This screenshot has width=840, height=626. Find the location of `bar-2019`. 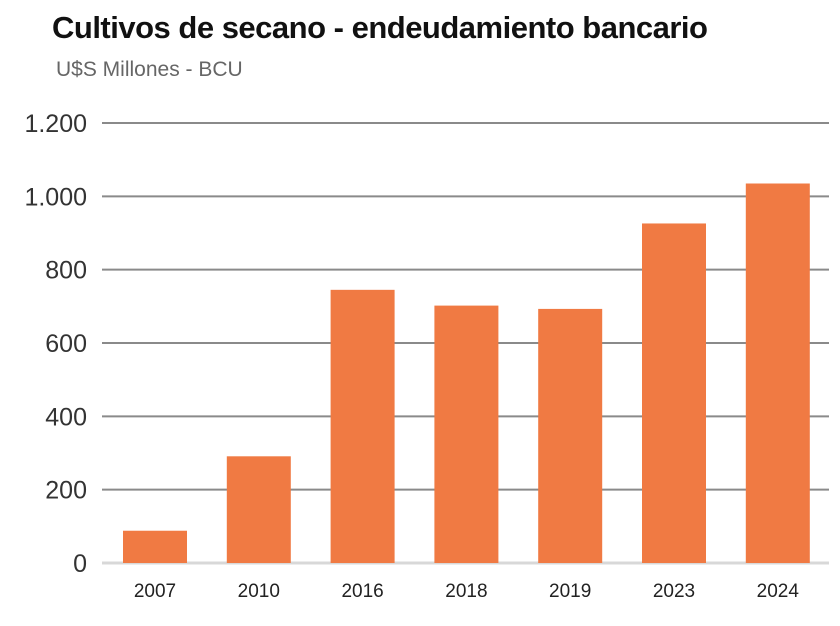

bar-2019 is located at coordinates (570, 435).